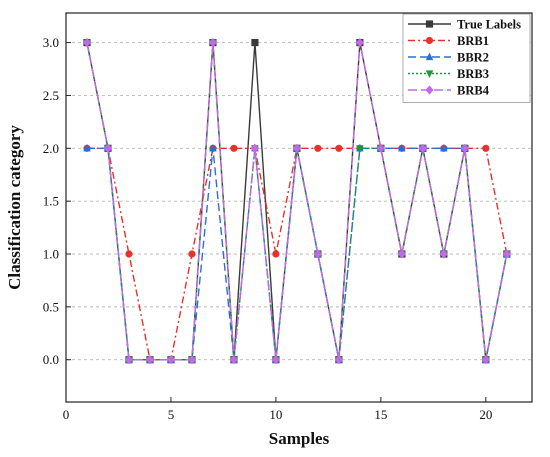 This screenshot has height=457, width=550. Describe the element at coordinates (380, 414) in the screenshot. I see `x-tick-label: 15` at that location.